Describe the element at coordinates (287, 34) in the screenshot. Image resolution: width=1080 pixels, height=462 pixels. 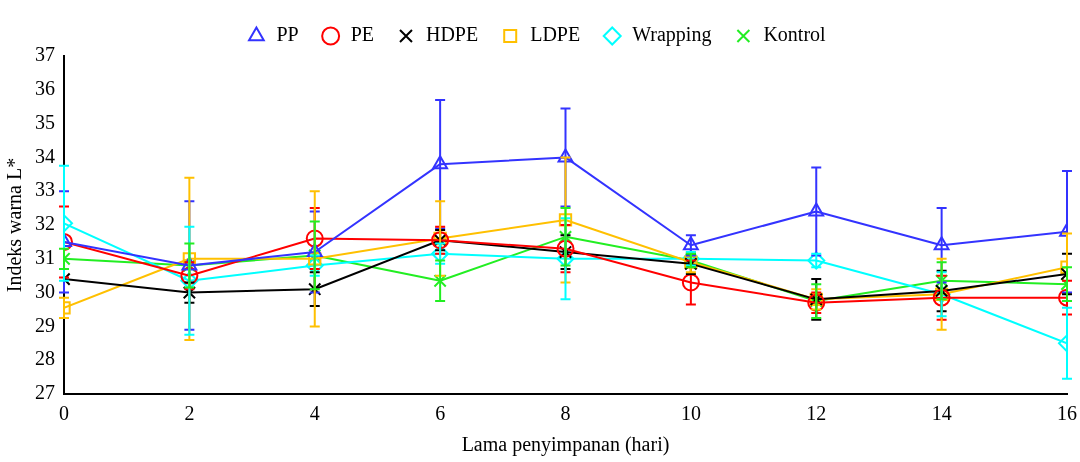
I see `legend-label: PP` at that location.